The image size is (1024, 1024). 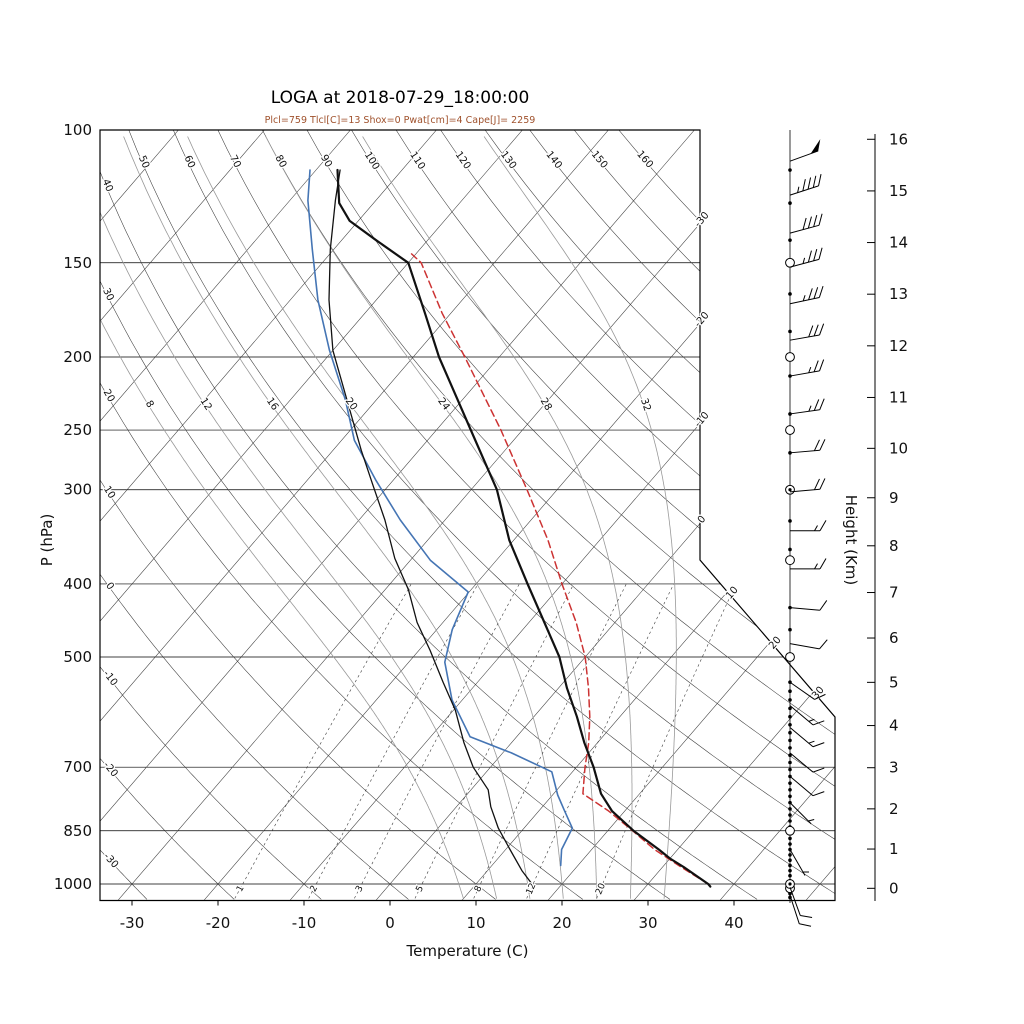 What do you see at coordinates (77, 584) in the screenshot?
I see `svg-text: 400` at bounding box center [77, 584].